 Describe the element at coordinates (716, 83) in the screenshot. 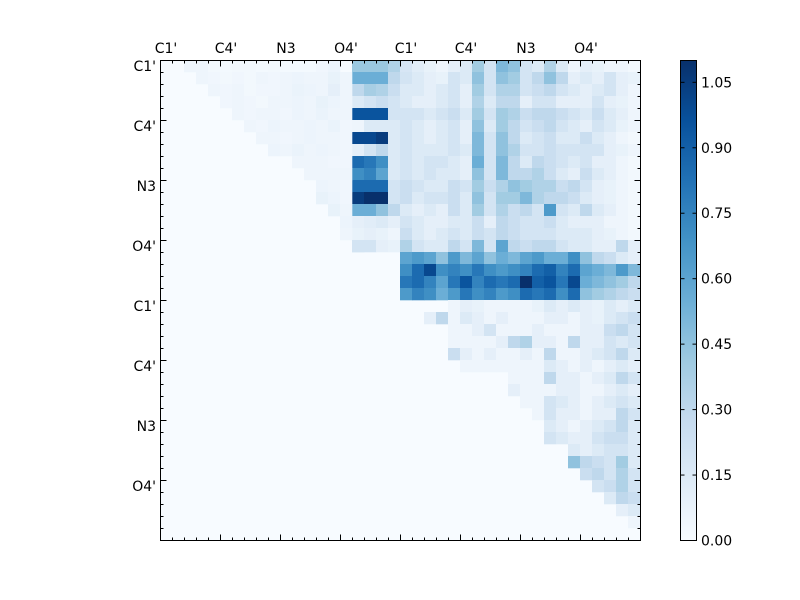

I see `colorbar-tick-label: 1.05` at that location.